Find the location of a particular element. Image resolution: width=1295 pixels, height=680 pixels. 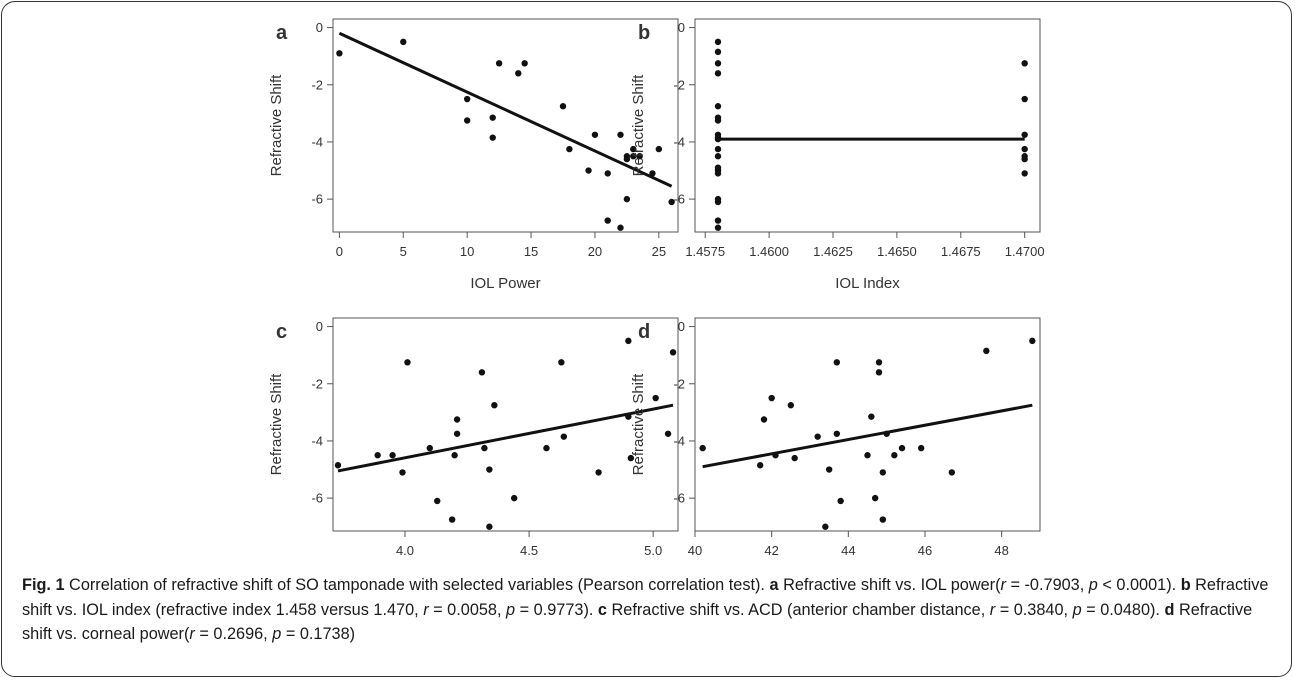

x-tick-label: 0 is located at coordinates (339, 251).